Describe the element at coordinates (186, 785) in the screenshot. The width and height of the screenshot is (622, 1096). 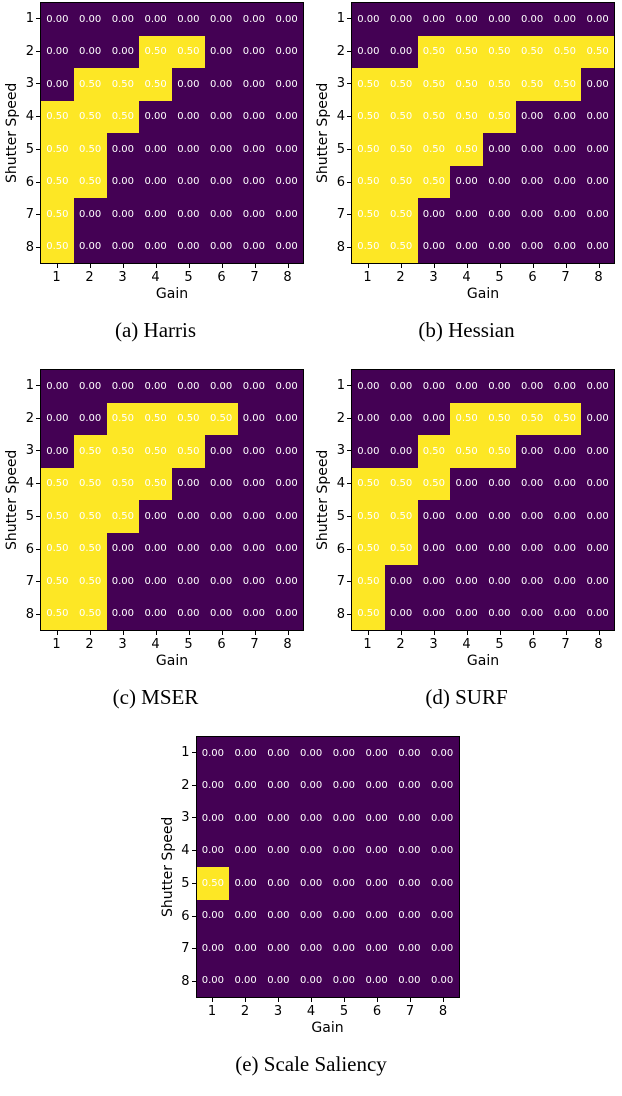
I see `y-tick-label: 2` at that location.